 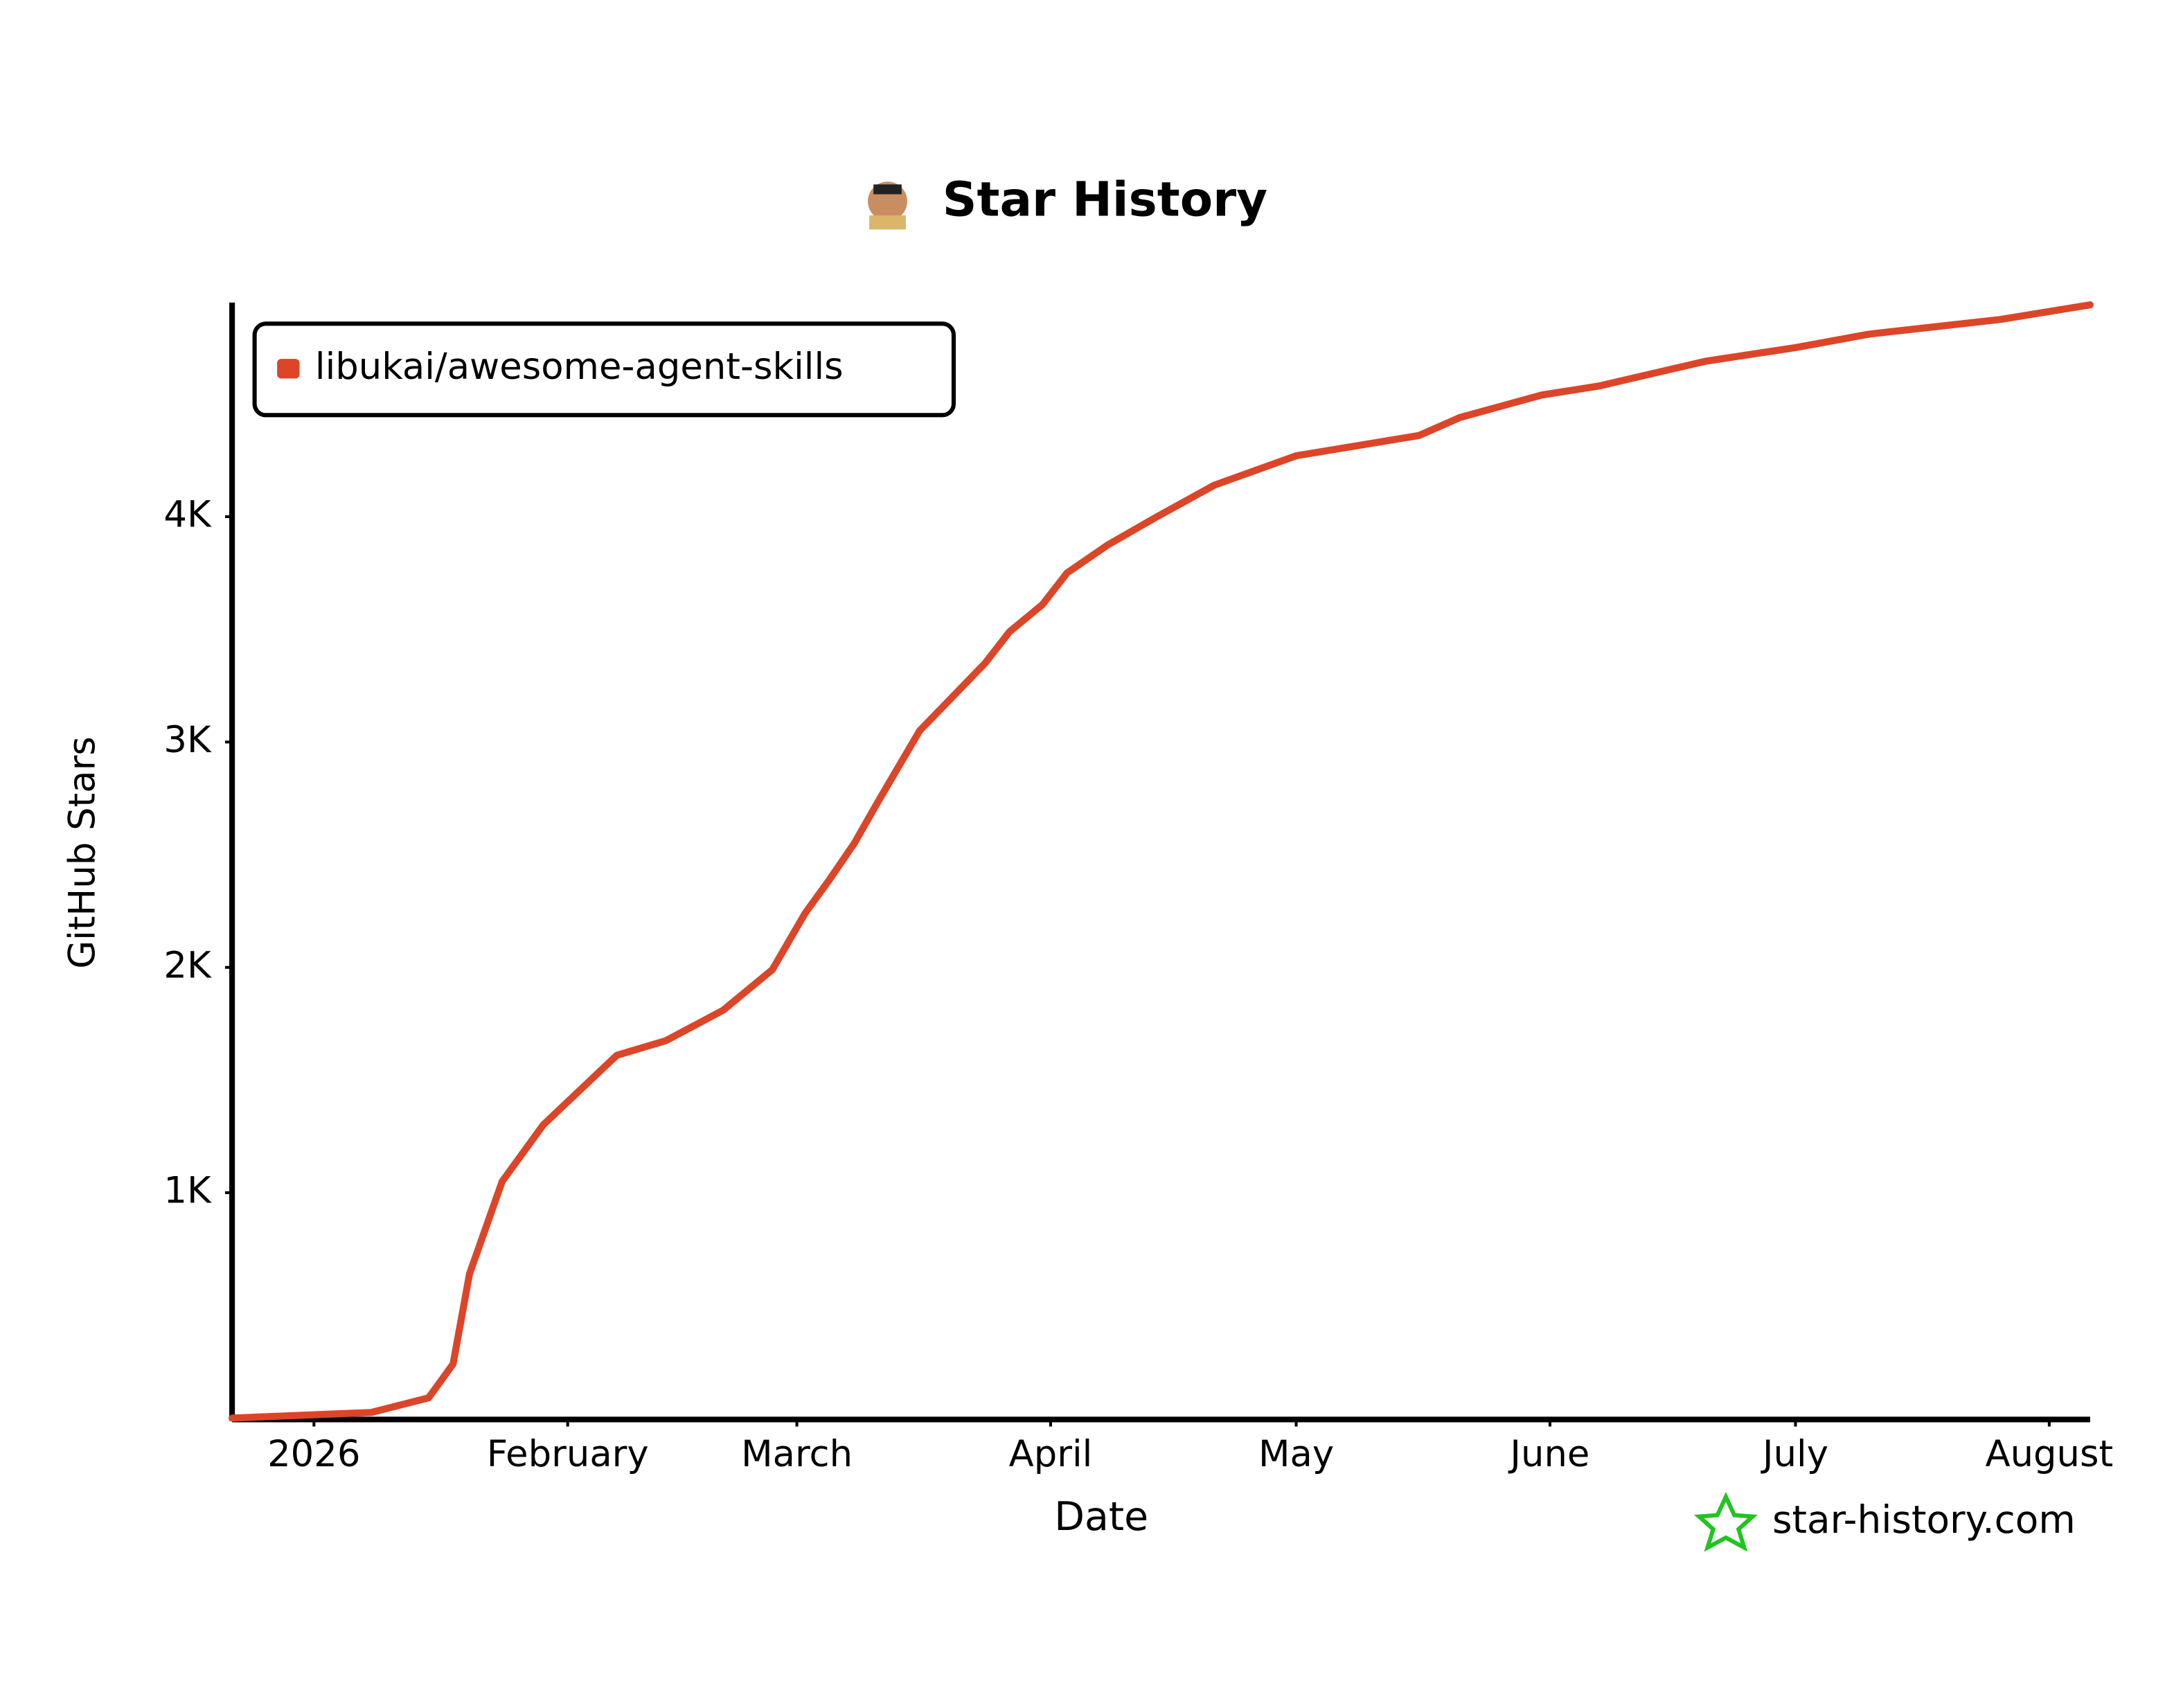 What do you see at coordinates (1795, 1454) in the screenshot?
I see `x-tick-label: July` at bounding box center [1795, 1454].